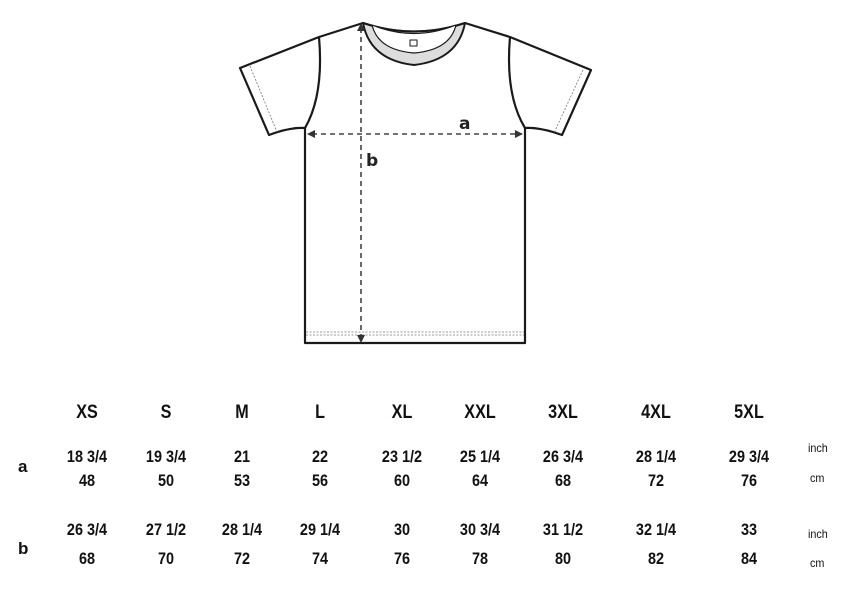 The height and width of the screenshot is (605, 859). Describe the element at coordinates (563, 529) in the screenshot. I see `inch-value: 31 1/2` at that location.